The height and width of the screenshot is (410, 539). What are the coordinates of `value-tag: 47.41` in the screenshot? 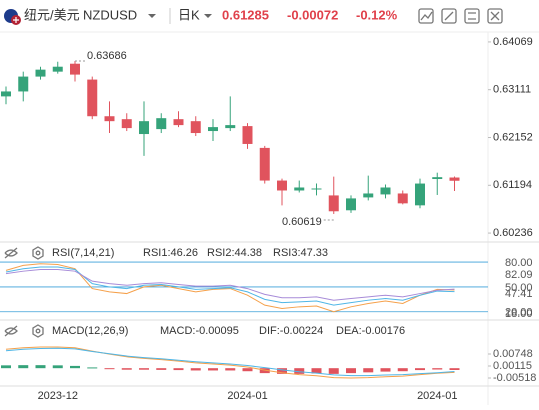 It's located at (519, 294).